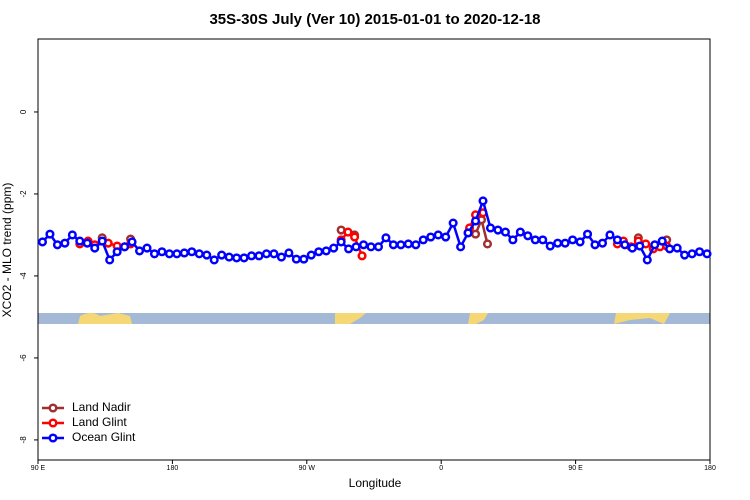  I want to click on legend-item: Land Nadir, so click(86, 407).